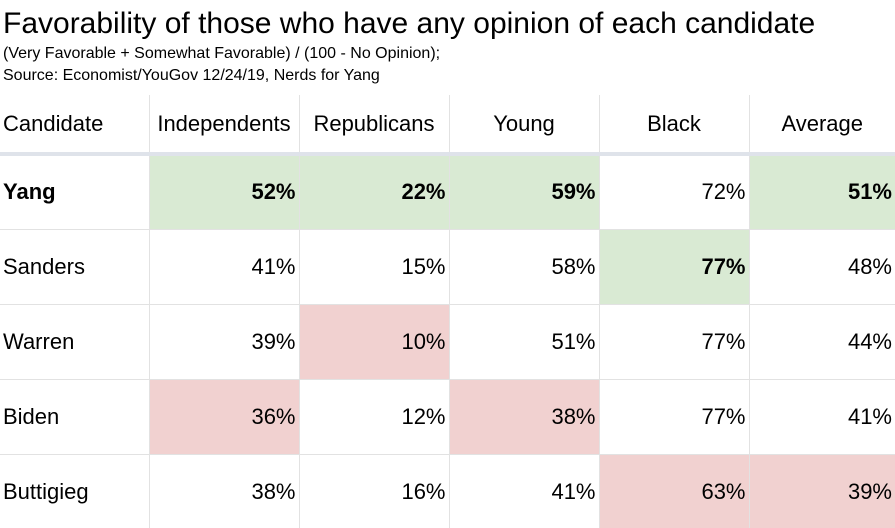  I want to click on table-row: Buttigieg 38% 16% 41% 63% 39%, so click(447, 491).